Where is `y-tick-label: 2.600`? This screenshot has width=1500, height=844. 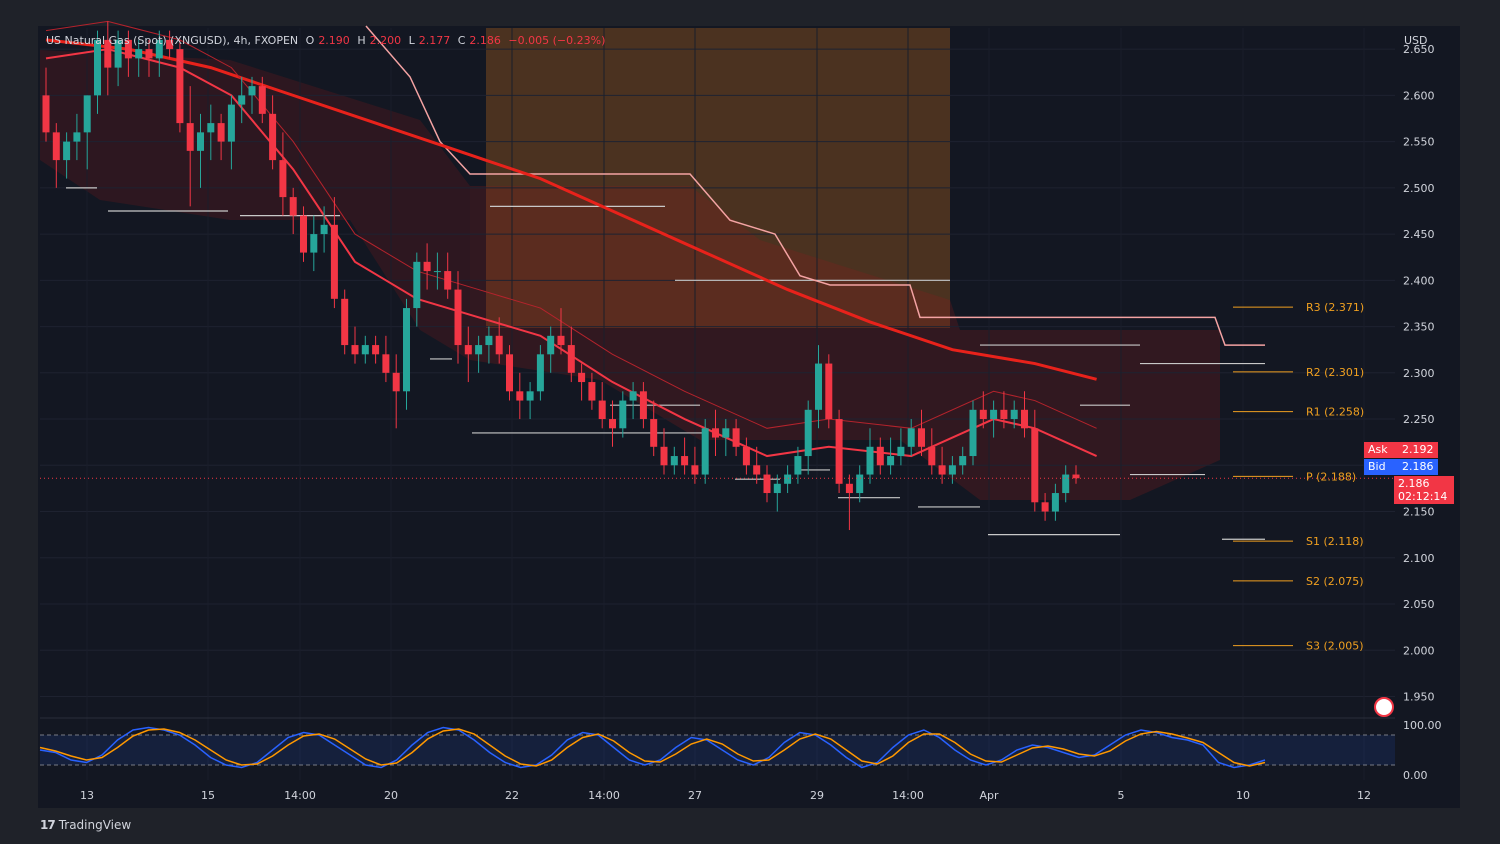
y-tick-label: 2.600 is located at coordinates (1419, 95).